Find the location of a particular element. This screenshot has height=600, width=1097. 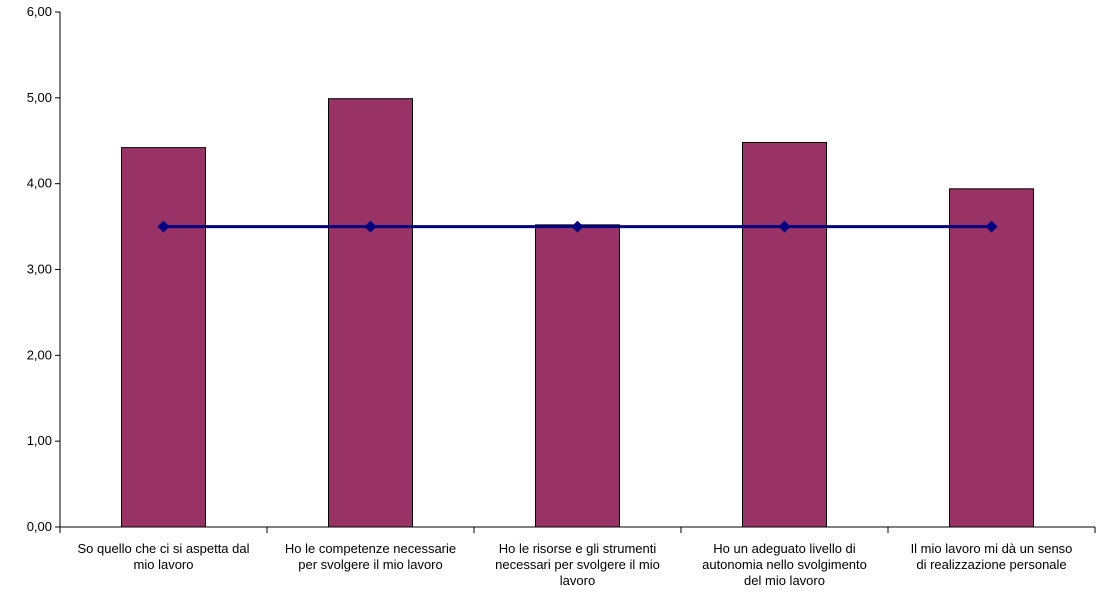

y-tick-label: 0,00 is located at coordinates (39, 526).